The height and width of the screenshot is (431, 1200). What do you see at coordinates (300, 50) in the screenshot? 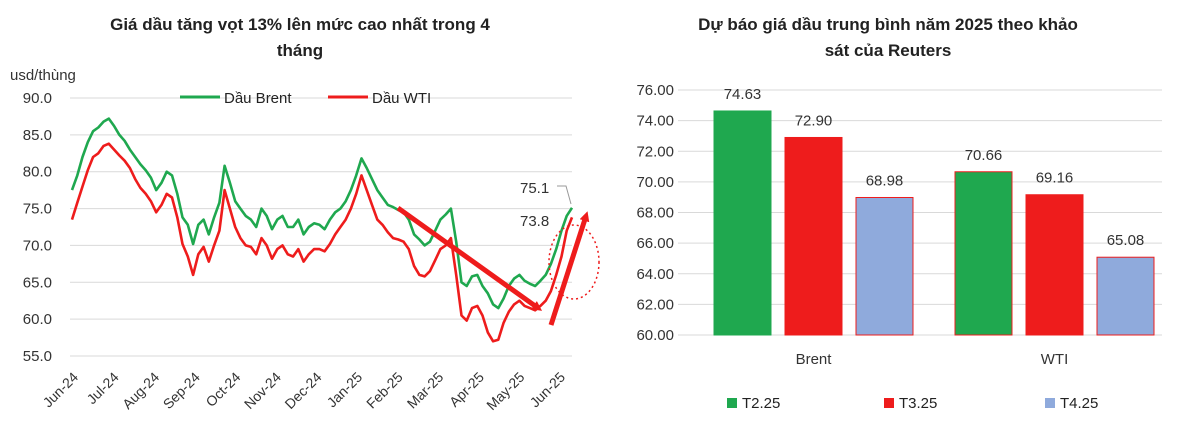
I see `line-chart-title-line-2: tháng` at bounding box center [300, 50].